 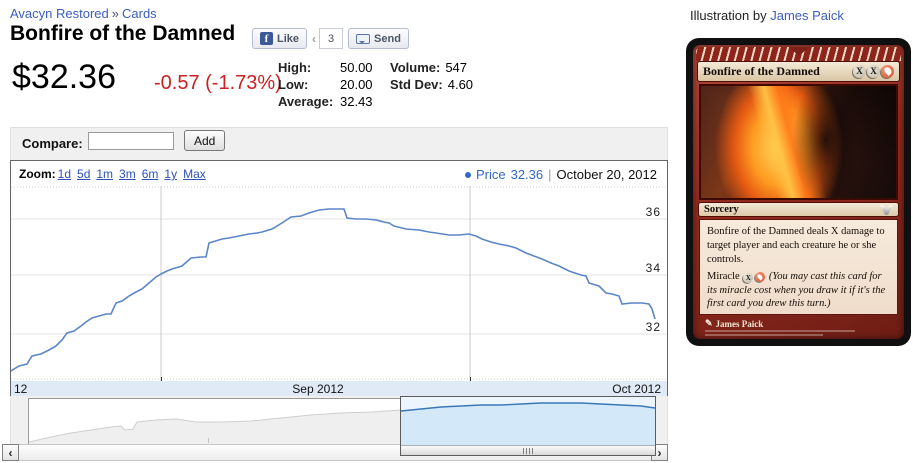 I want to click on x-tick-left: 12, so click(x=21, y=389).